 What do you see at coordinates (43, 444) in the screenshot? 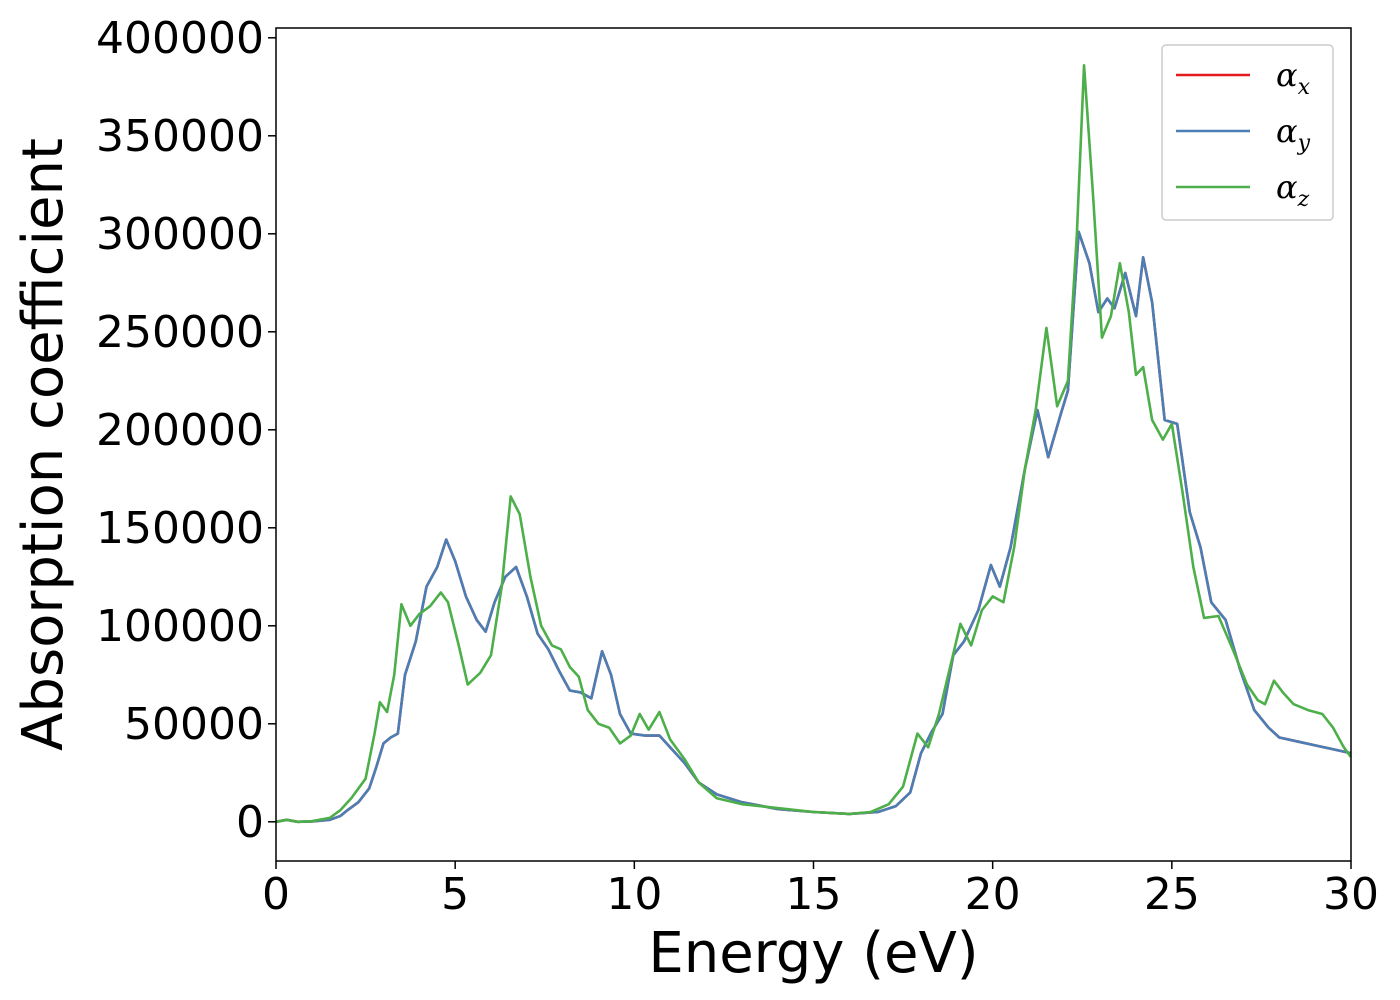
I see `y-axis-title: Absorption coefficient` at bounding box center [43, 444].